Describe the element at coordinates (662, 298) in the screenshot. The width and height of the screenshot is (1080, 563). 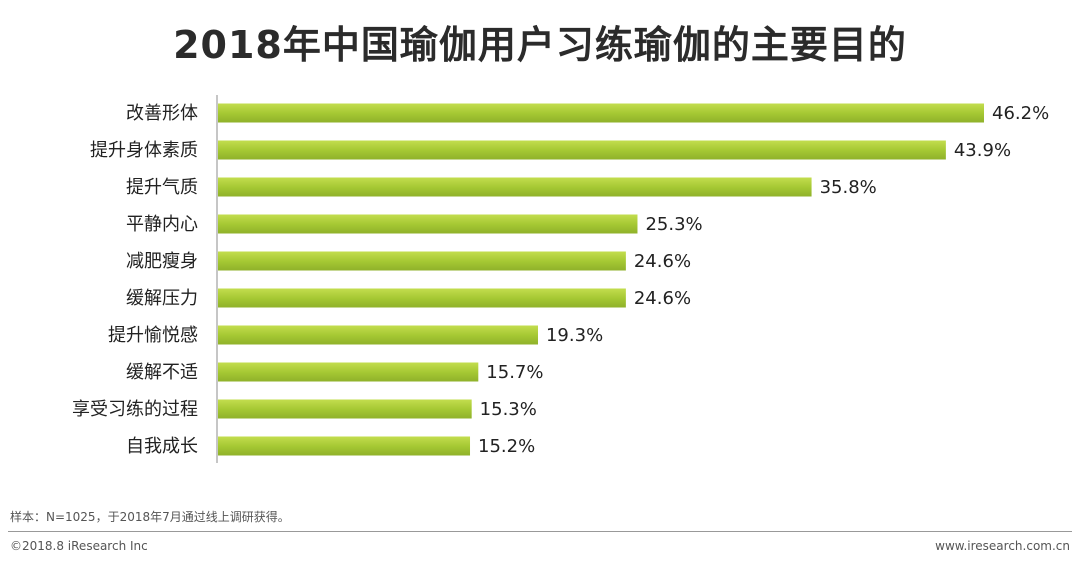
I see `value-label-6: 24.6%` at that location.